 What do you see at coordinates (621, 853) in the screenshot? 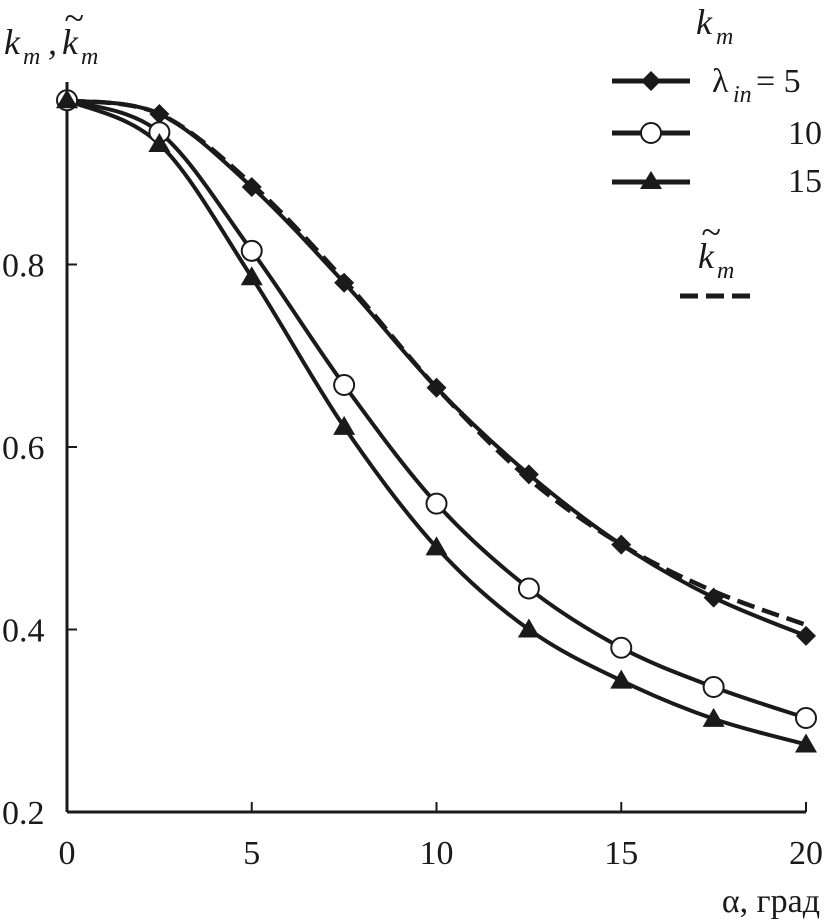
I see `x-tick-label: 15` at bounding box center [621, 853].